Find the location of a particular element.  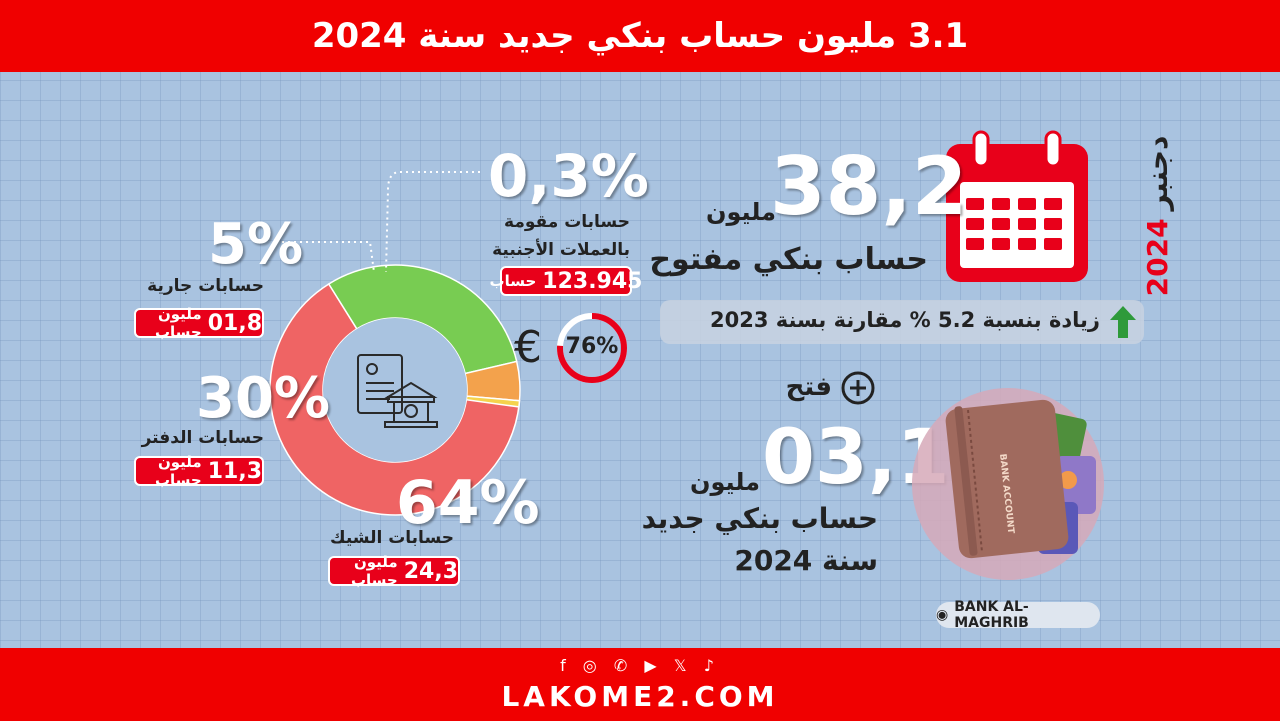

euro-icon: € is located at coordinates (528, 347).